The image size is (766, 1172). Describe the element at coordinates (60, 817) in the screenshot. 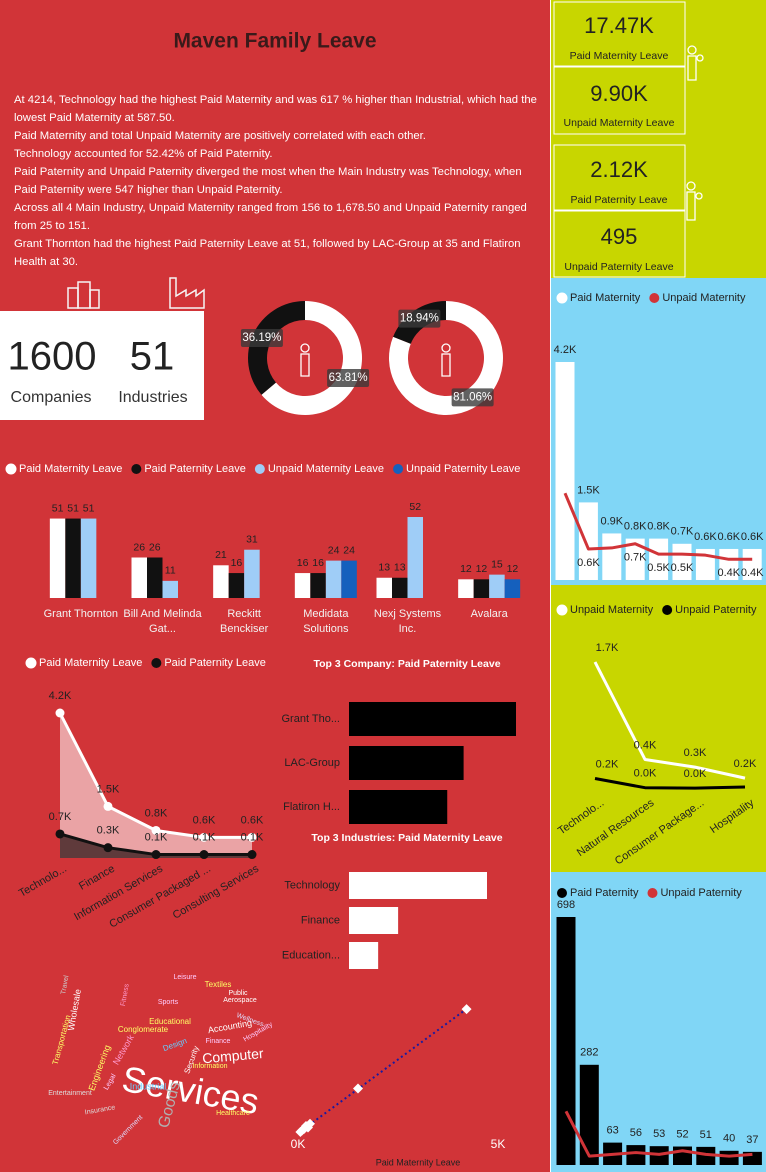

I see `point-label: 0.7K` at that location.